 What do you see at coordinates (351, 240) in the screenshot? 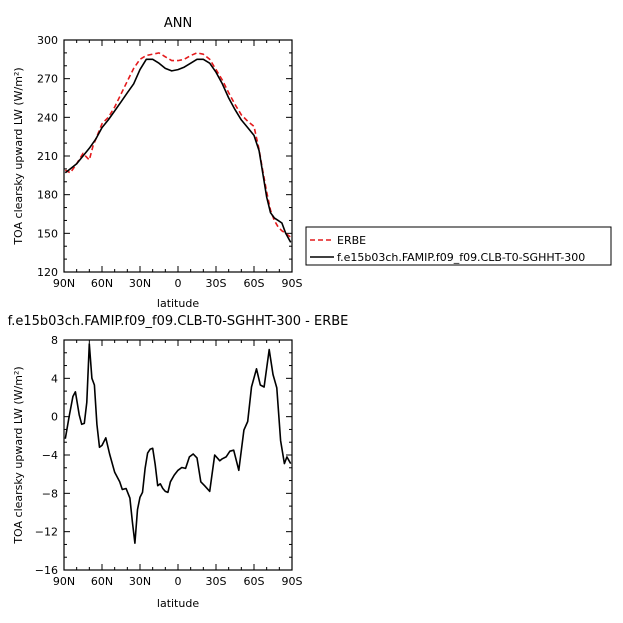
I see `legend-label-erbe: ERBE` at bounding box center [351, 240].